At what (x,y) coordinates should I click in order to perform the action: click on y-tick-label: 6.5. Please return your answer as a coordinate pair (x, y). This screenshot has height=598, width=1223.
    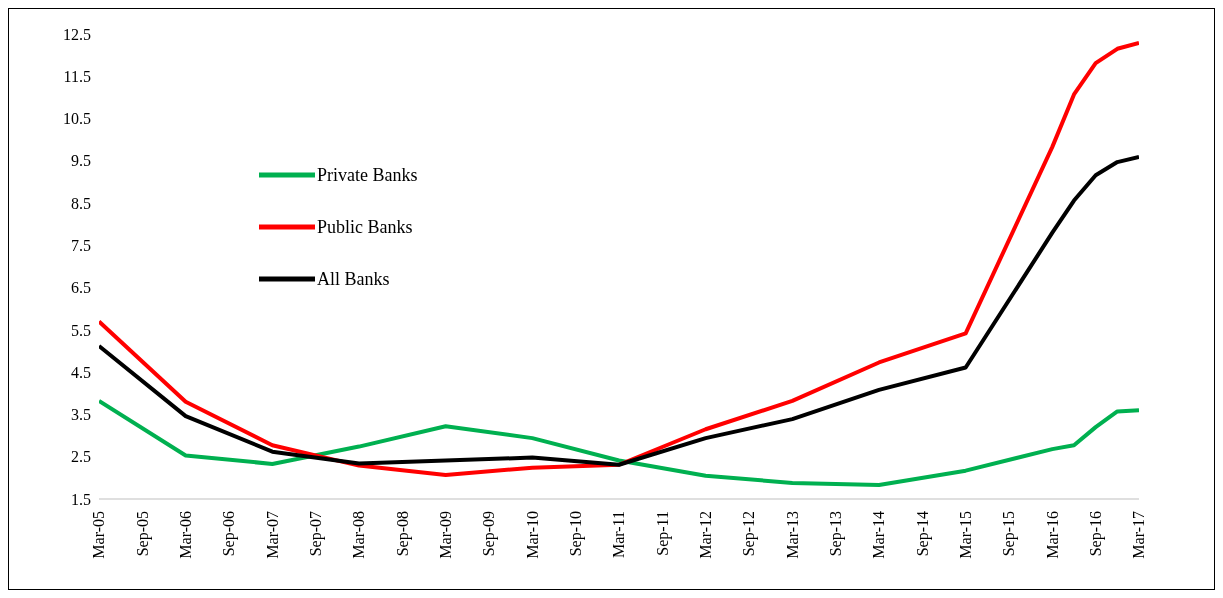
    Looking at the image, I should click on (81, 288).